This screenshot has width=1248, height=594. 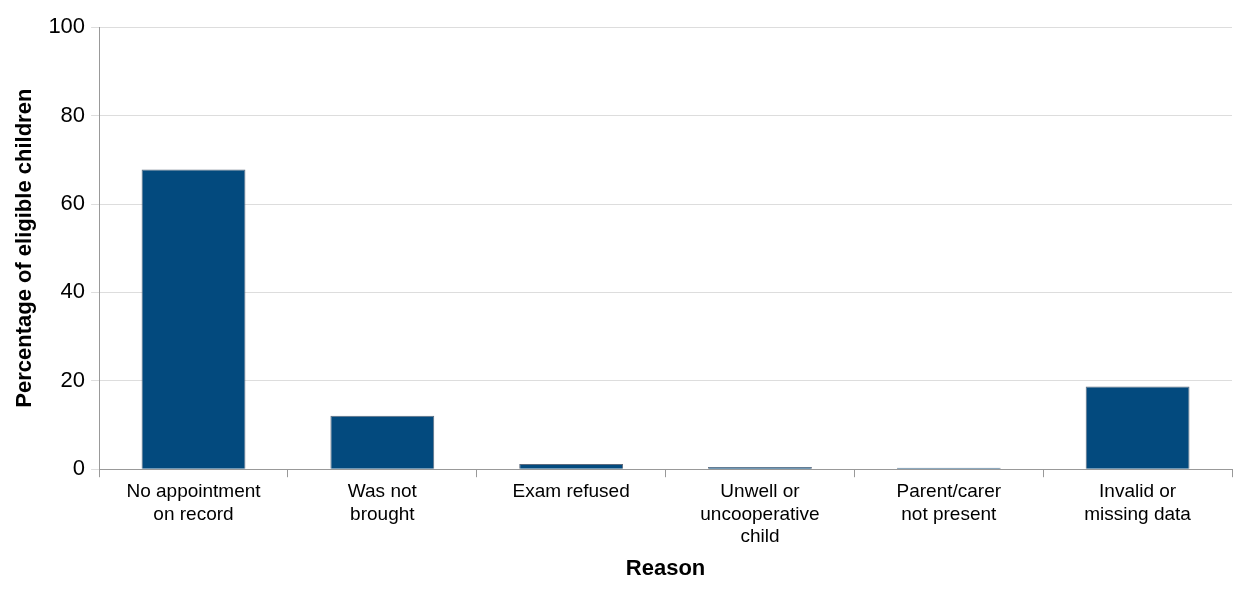 What do you see at coordinates (194, 501) in the screenshot?
I see `x-tick-label: No appointment on record` at bounding box center [194, 501].